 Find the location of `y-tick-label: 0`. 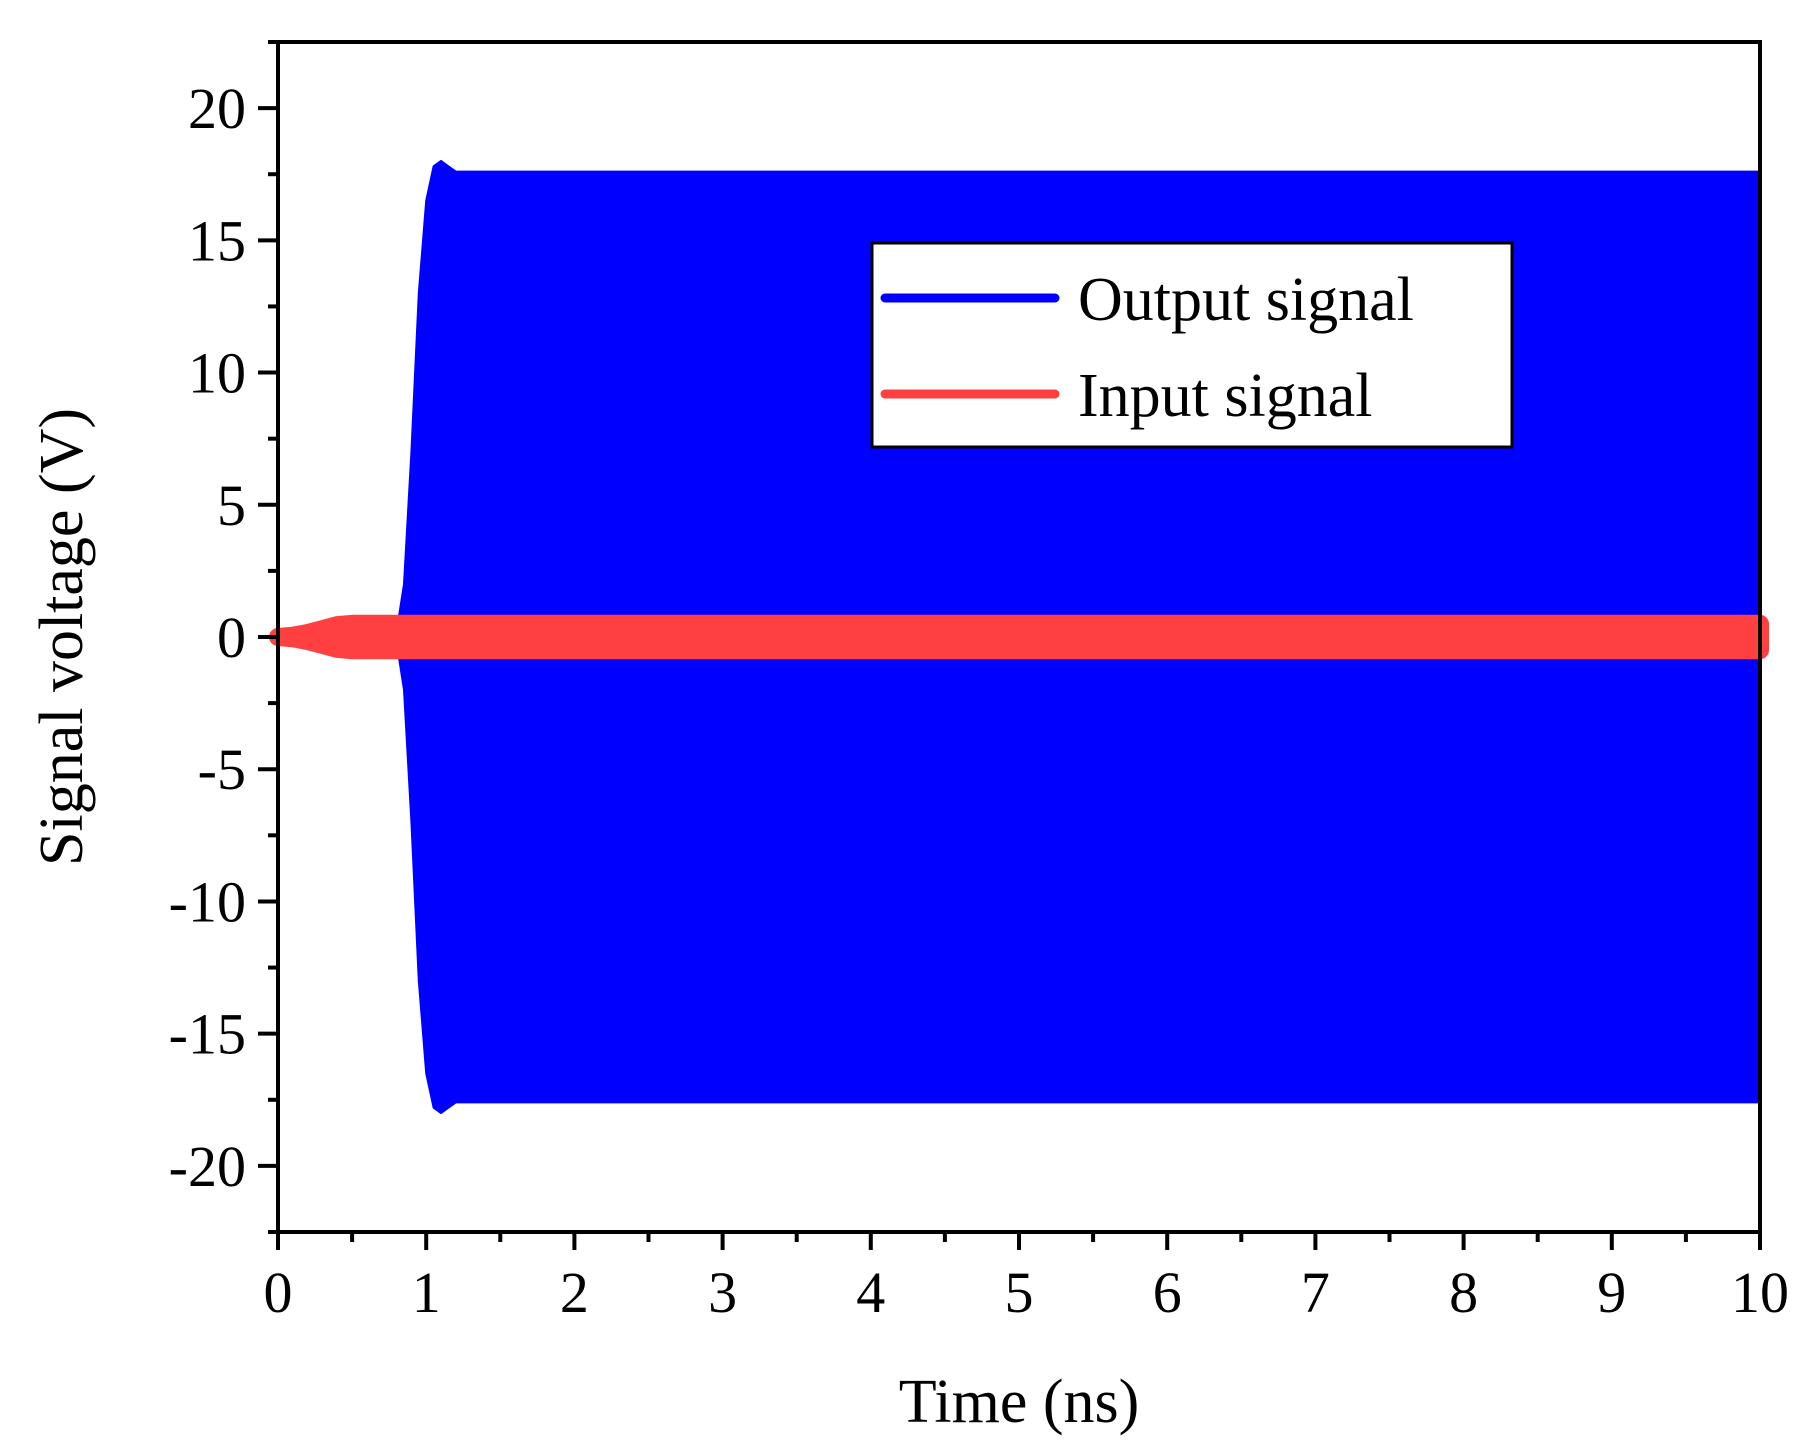

y-tick-label: 0 is located at coordinates (231, 637).